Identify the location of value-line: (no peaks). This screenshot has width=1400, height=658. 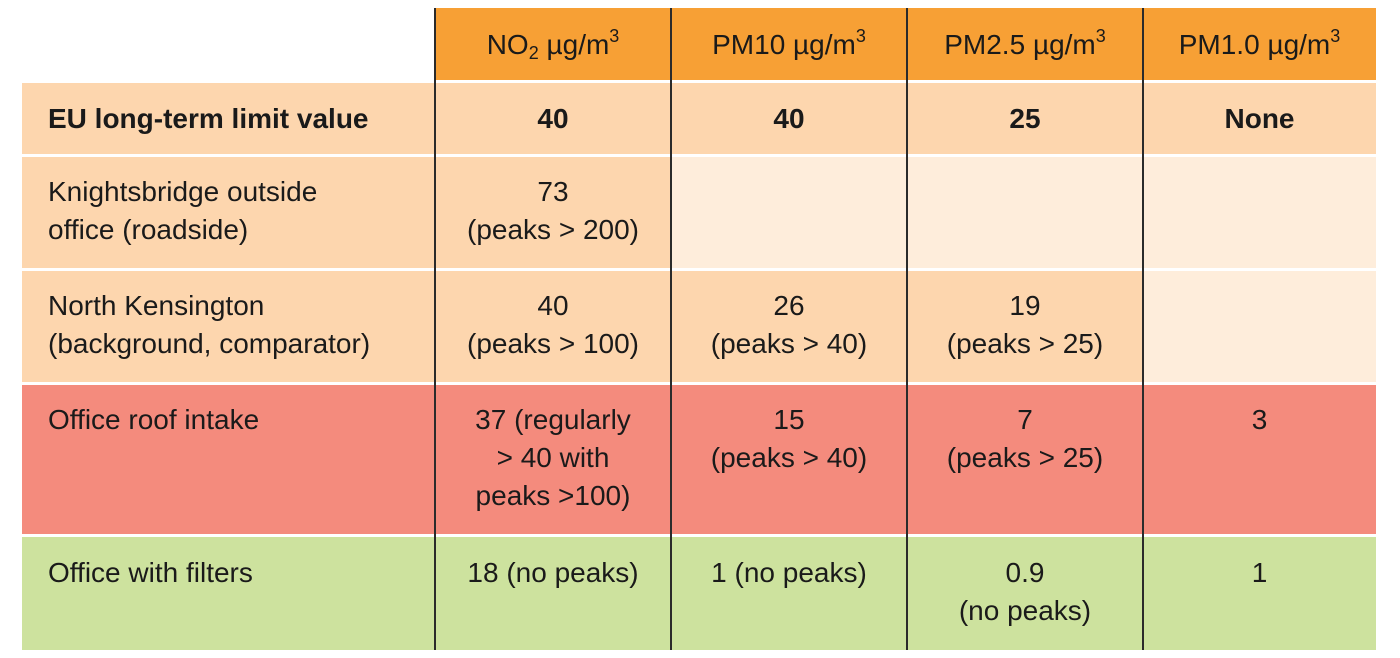
(1025, 610).